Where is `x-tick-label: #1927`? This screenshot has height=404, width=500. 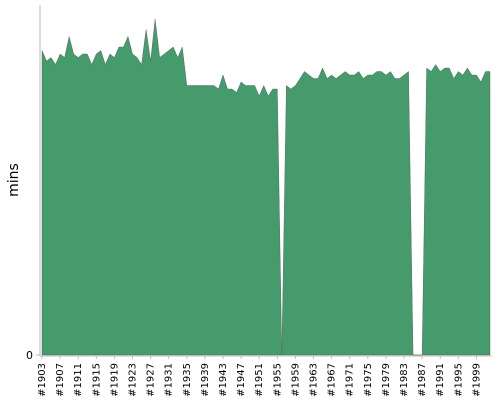
x-tick-label: #1927 is located at coordinates (151, 380).